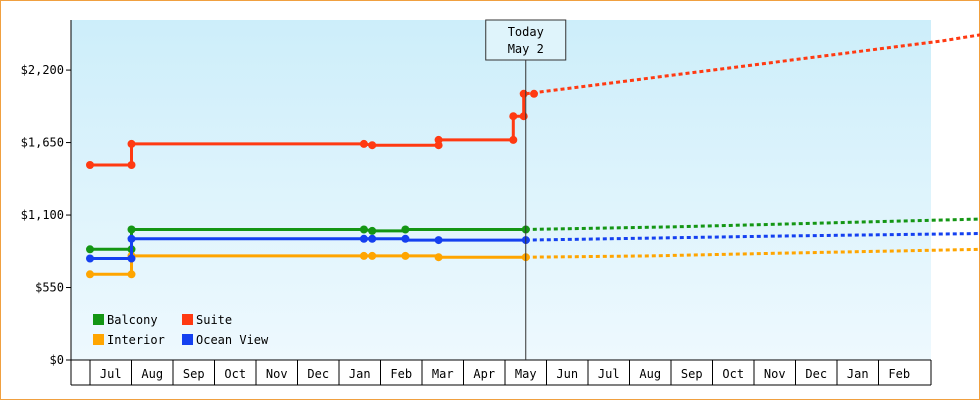 The width and height of the screenshot is (980, 400). I want to click on legend-label: Interior, so click(136, 340).